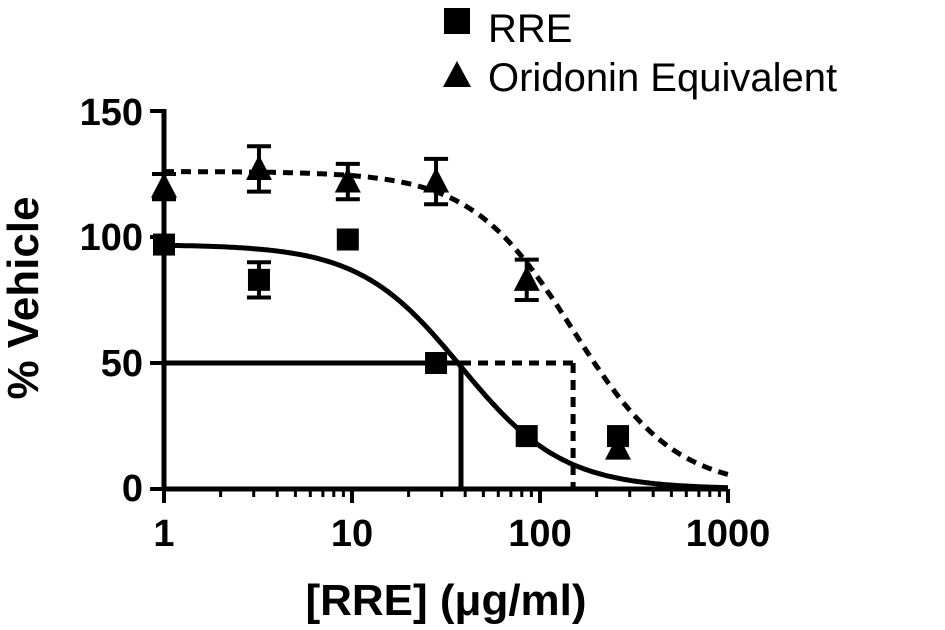 This screenshot has height=630, width=945. What do you see at coordinates (640, 53) in the screenshot?
I see `legend: RRE Oridonin Equivalent` at bounding box center [640, 53].